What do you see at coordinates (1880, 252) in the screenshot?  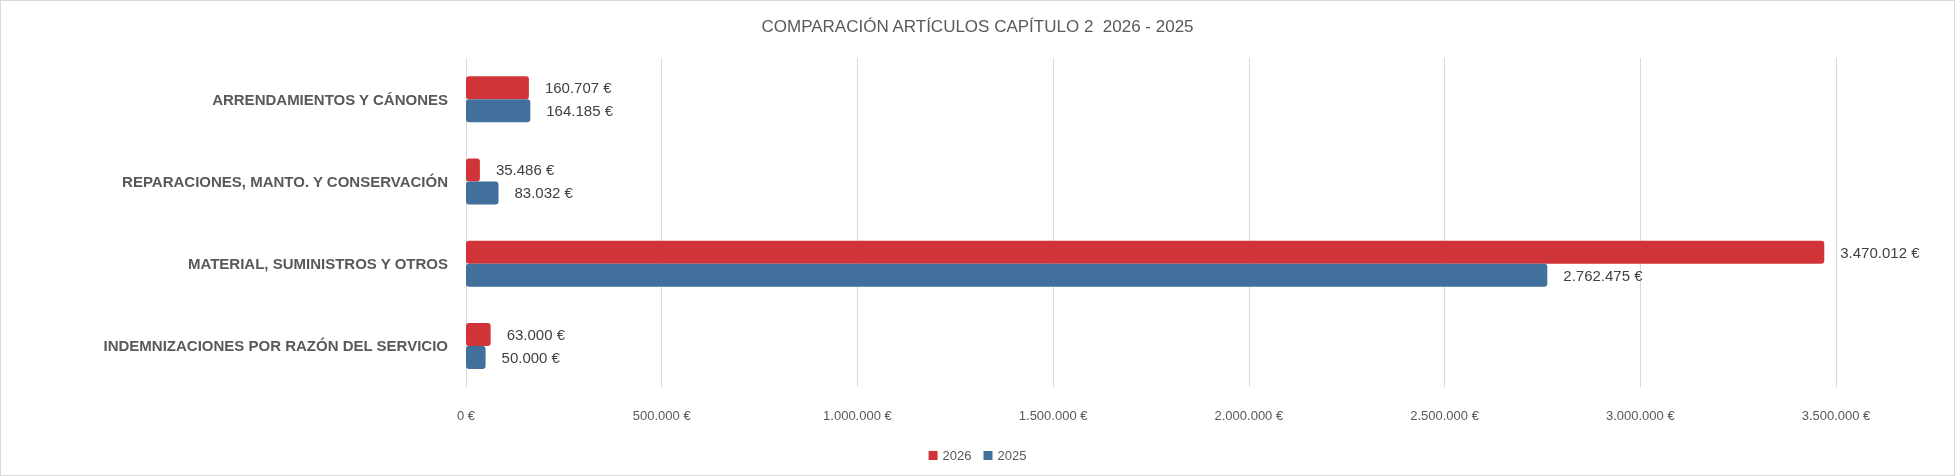 I see `data-label: 3.470.012 €` at bounding box center [1880, 252].